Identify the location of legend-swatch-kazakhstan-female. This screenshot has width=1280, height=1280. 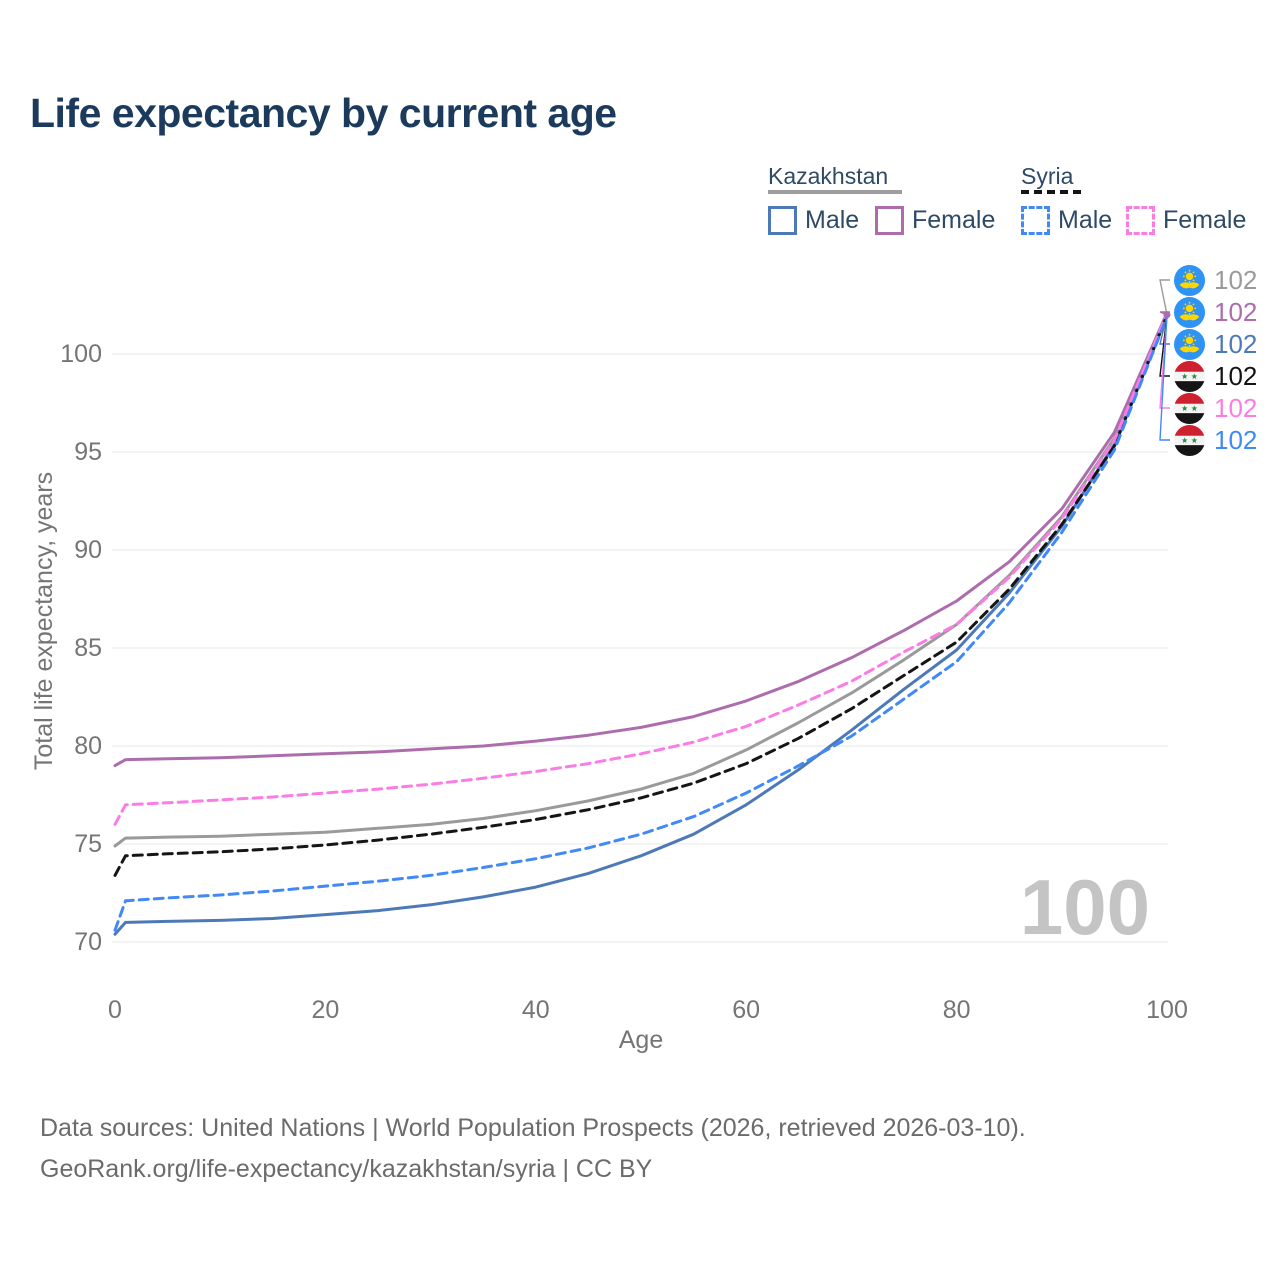
(889, 220).